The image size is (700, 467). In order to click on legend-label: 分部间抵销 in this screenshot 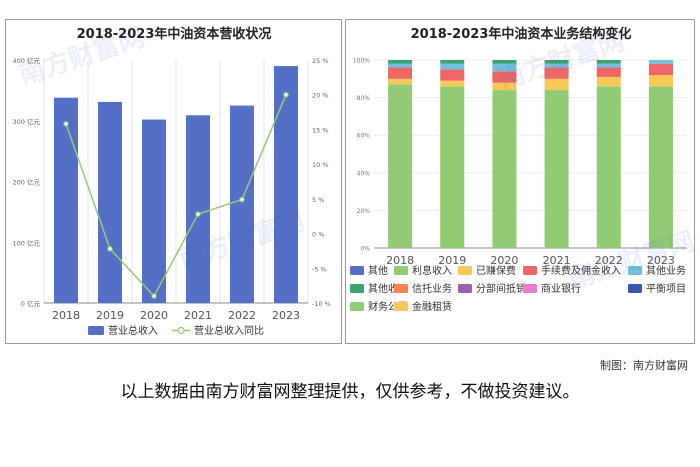, I will do `click(501, 288)`.